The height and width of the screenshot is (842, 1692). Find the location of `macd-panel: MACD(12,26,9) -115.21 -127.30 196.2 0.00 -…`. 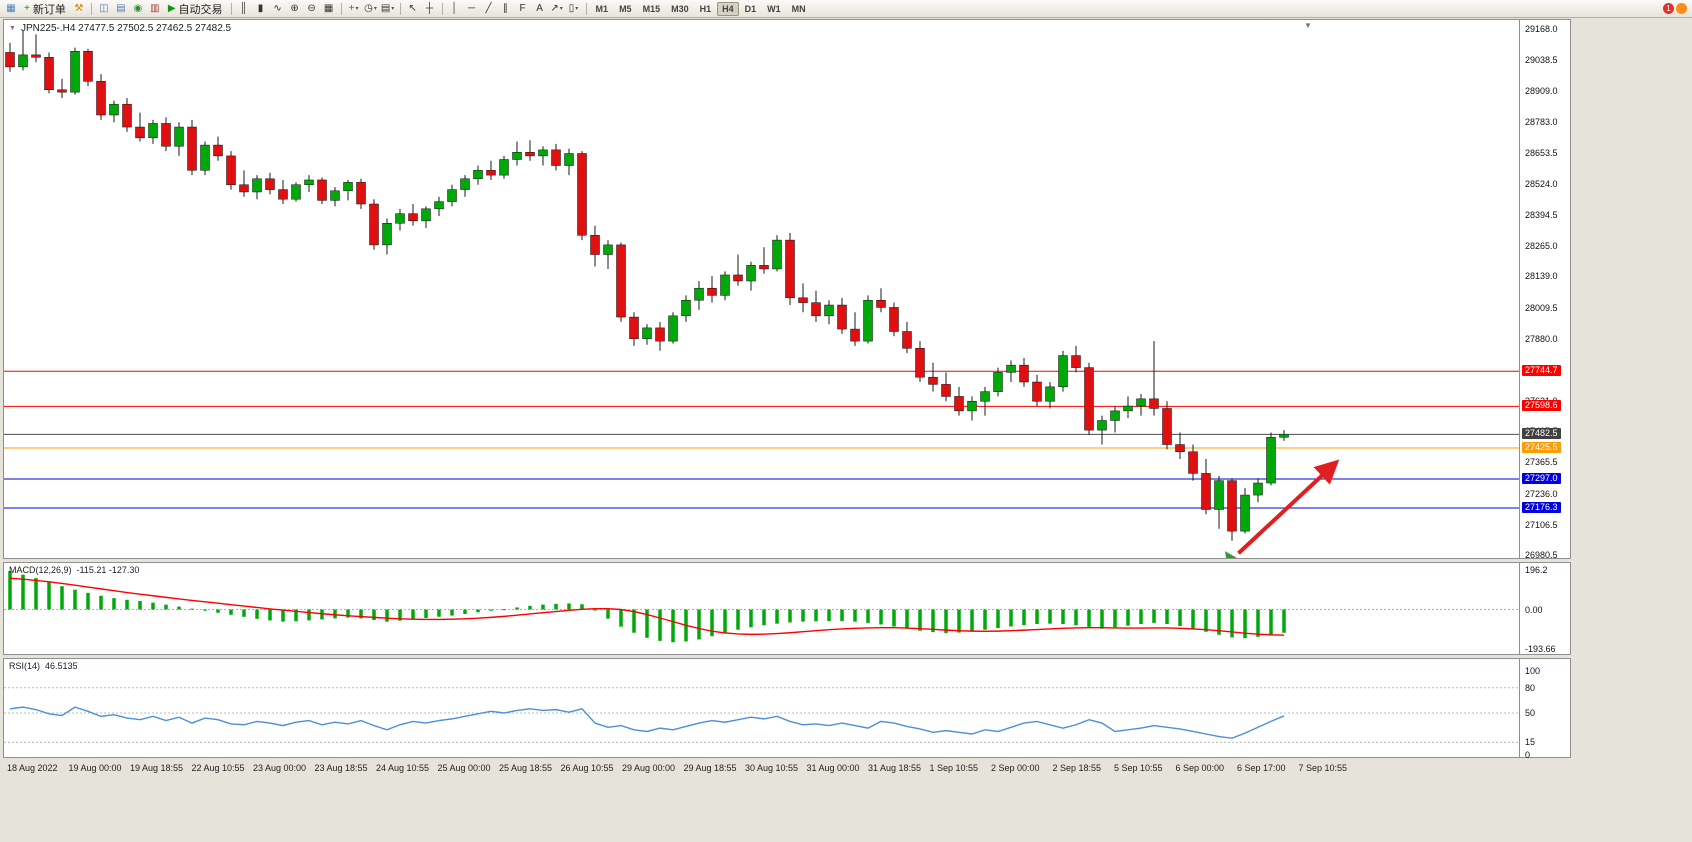

macd-panel: MACD(12,26,9) -115.21 -127.30 196.2 0.00 -… is located at coordinates (787, 608).